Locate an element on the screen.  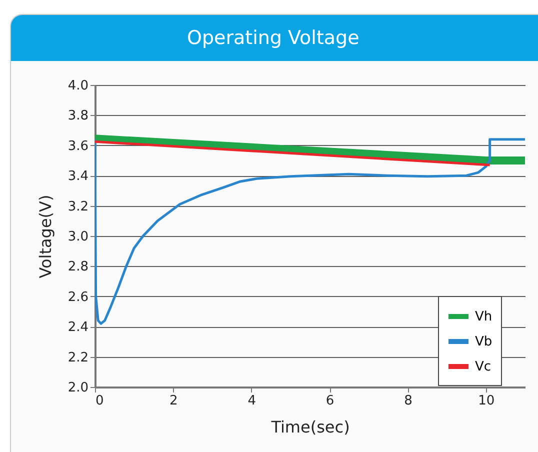
x-tick-label: 0 is located at coordinates (100, 401).